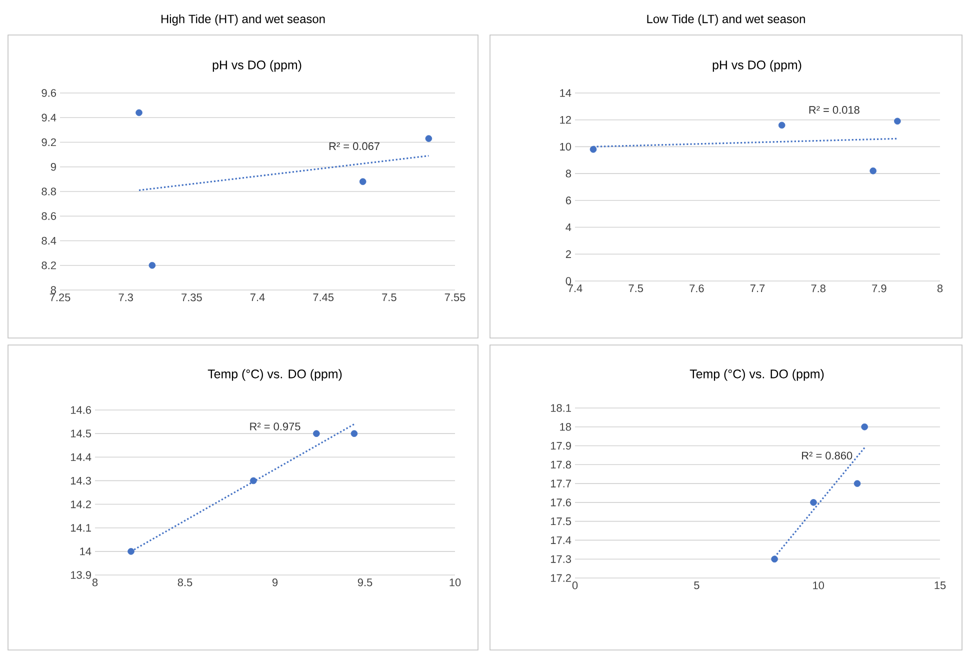 Image resolution: width=963 pixels, height=652 pixels. Describe the element at coordinates (834, 110) in the screenshot. I see `annotation: R² = 0.018` at that location.